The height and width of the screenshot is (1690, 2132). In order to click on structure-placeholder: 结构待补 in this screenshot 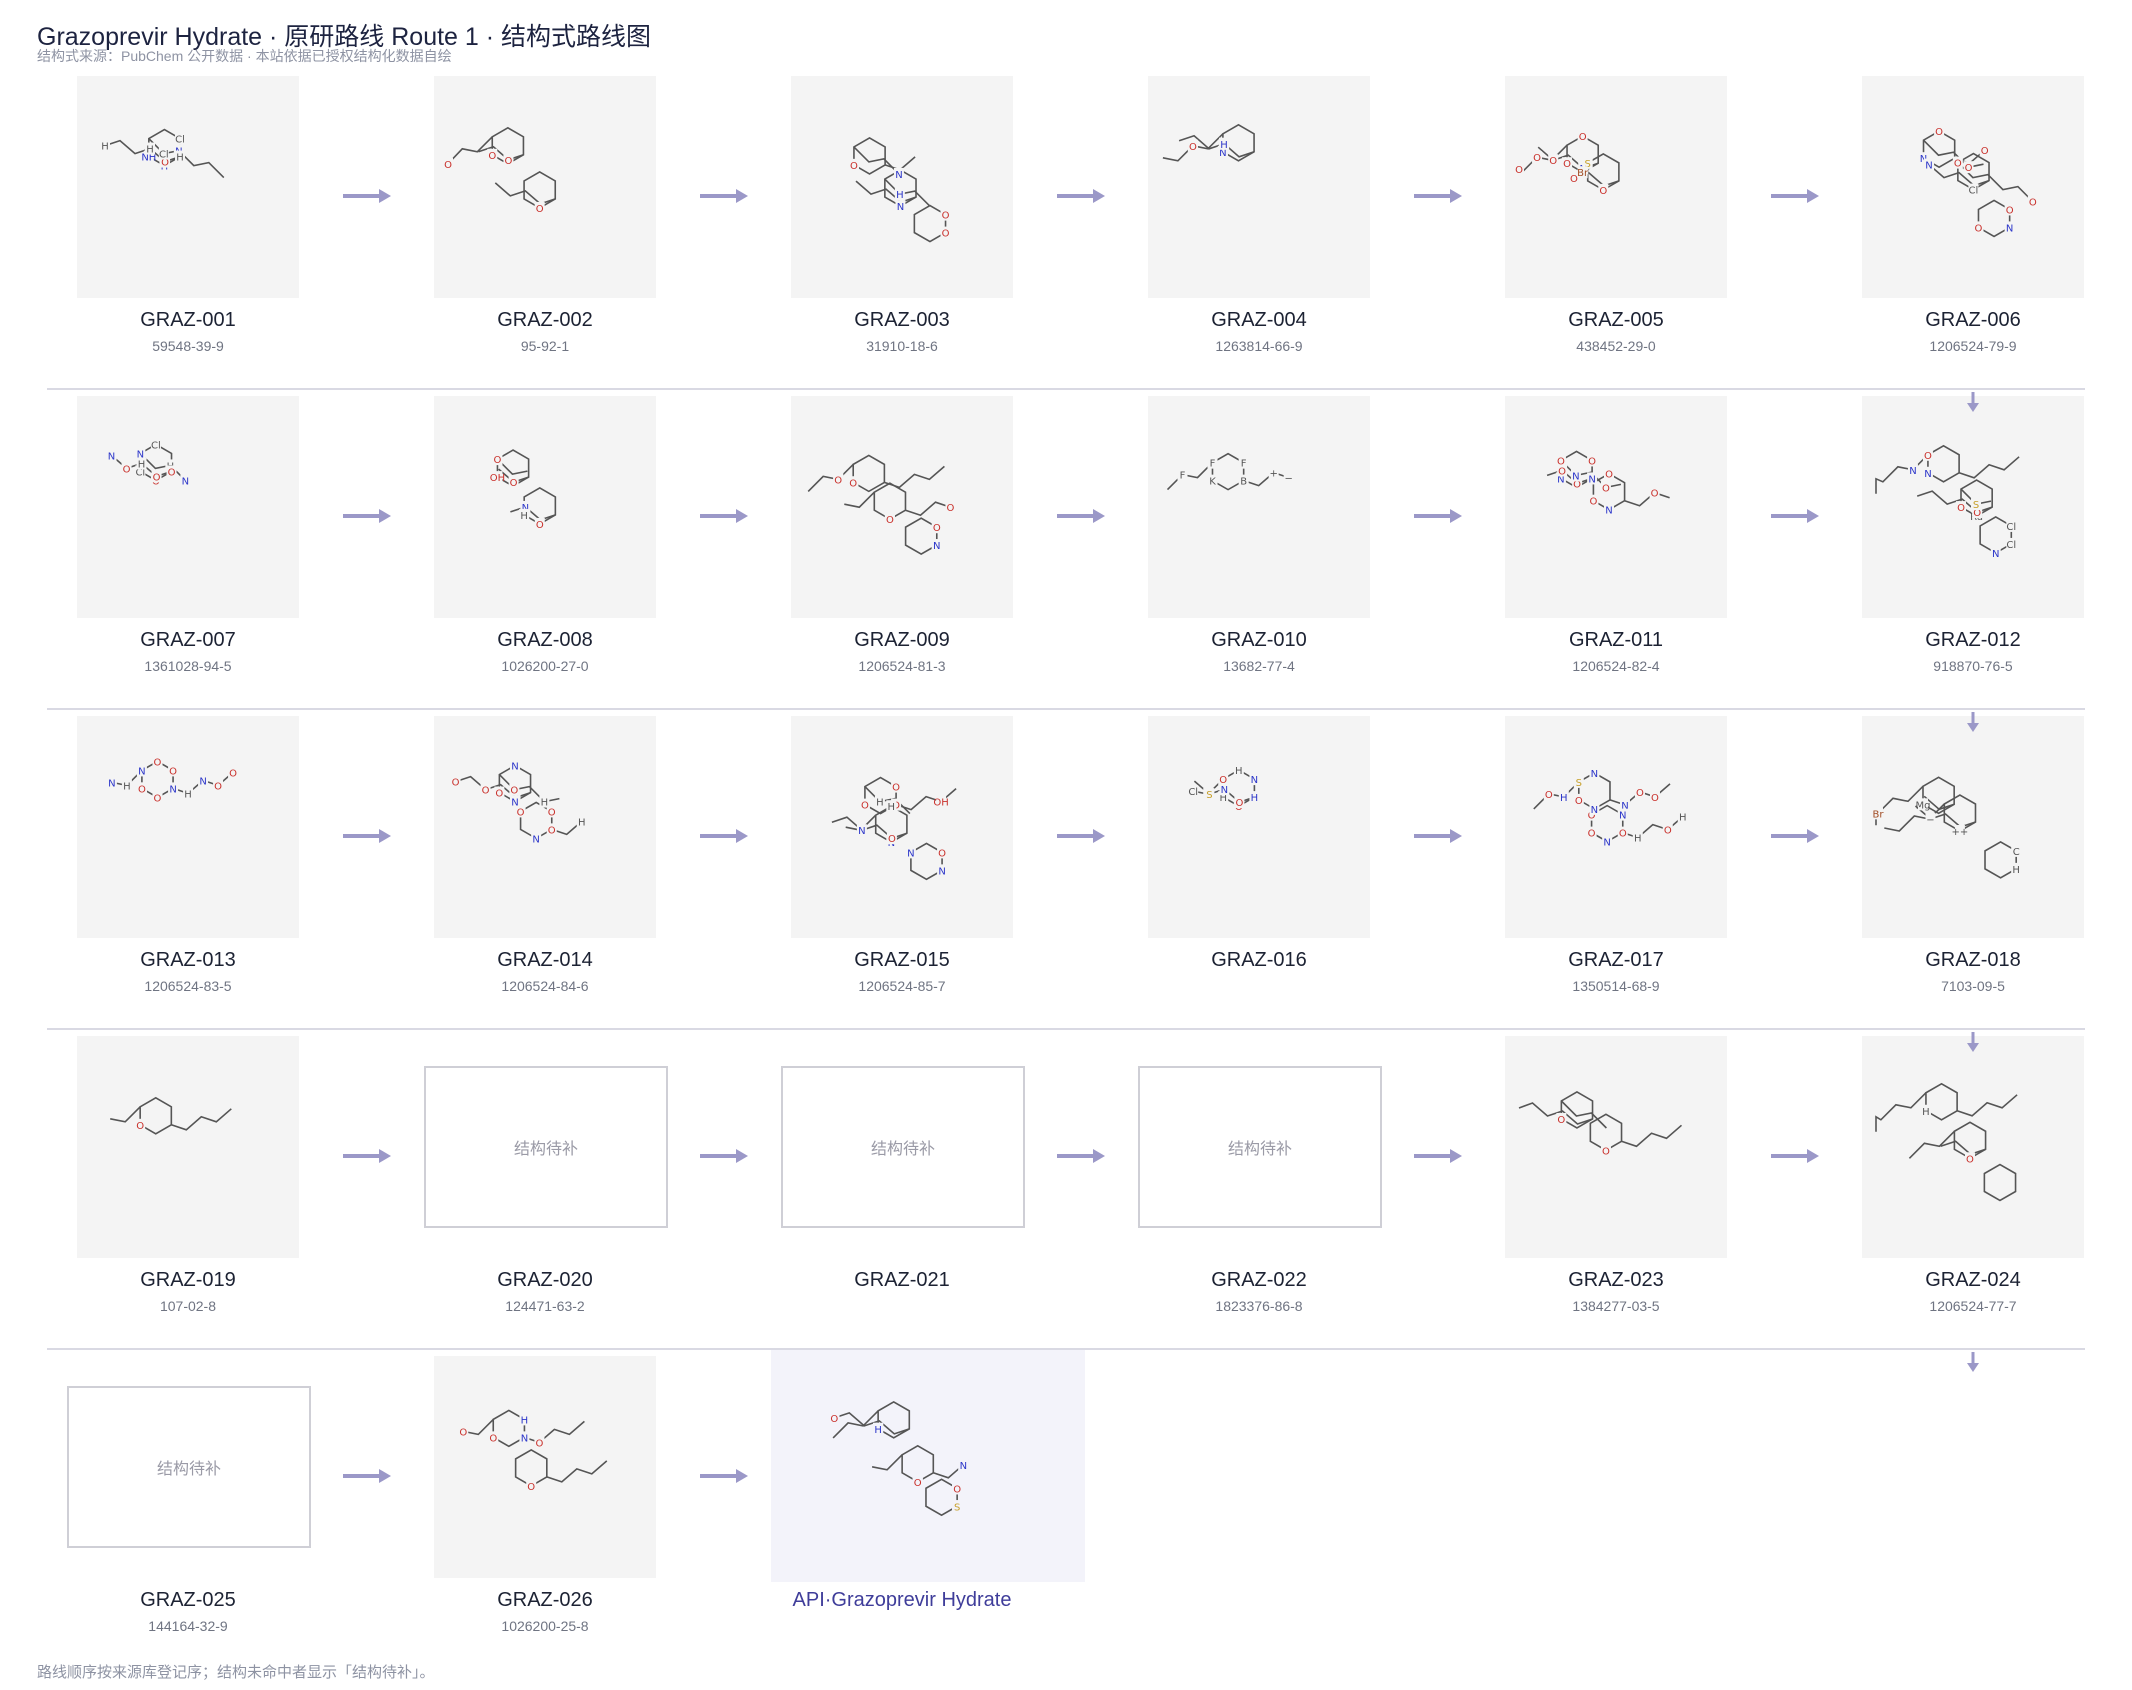, I will do `click(546, 1147)`.